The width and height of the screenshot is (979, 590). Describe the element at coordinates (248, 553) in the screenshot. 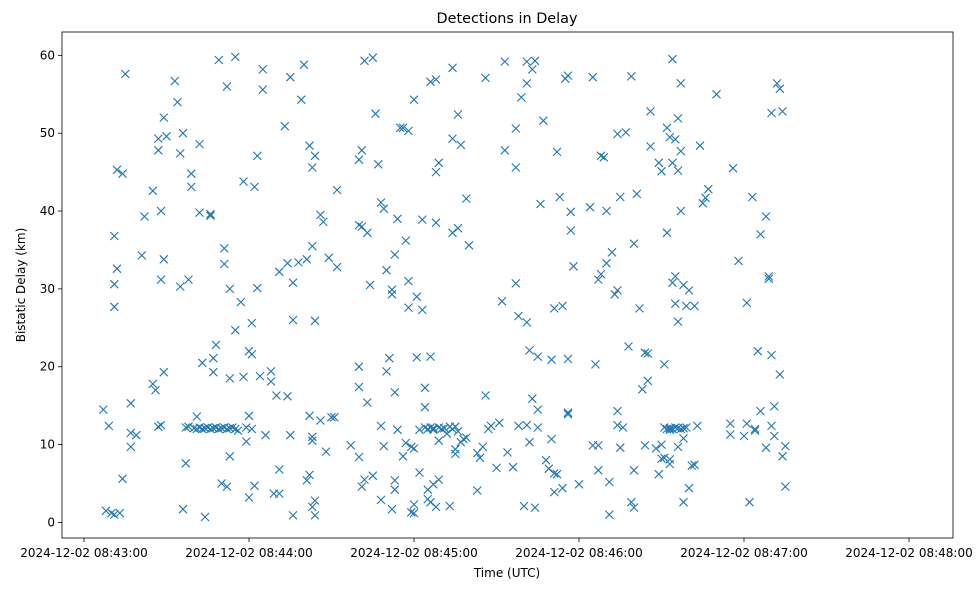

I see `x-tick-label: 2024-12-02 08:44:00` at that location.